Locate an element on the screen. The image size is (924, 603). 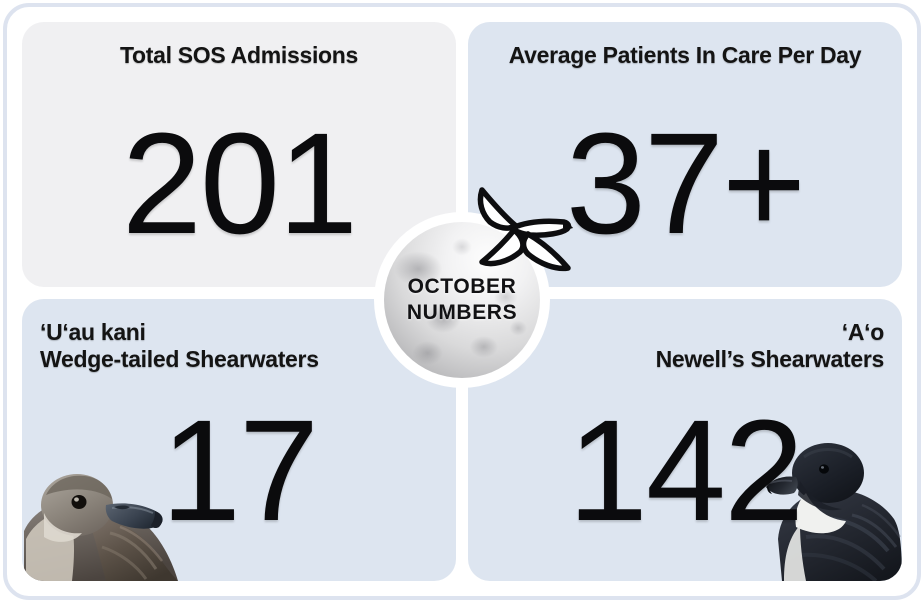
card-title-wedge-tailed-shearwaters: ʻUʻau kani Wedge-tailed Shearwaters is located at coordinates (239, 346).